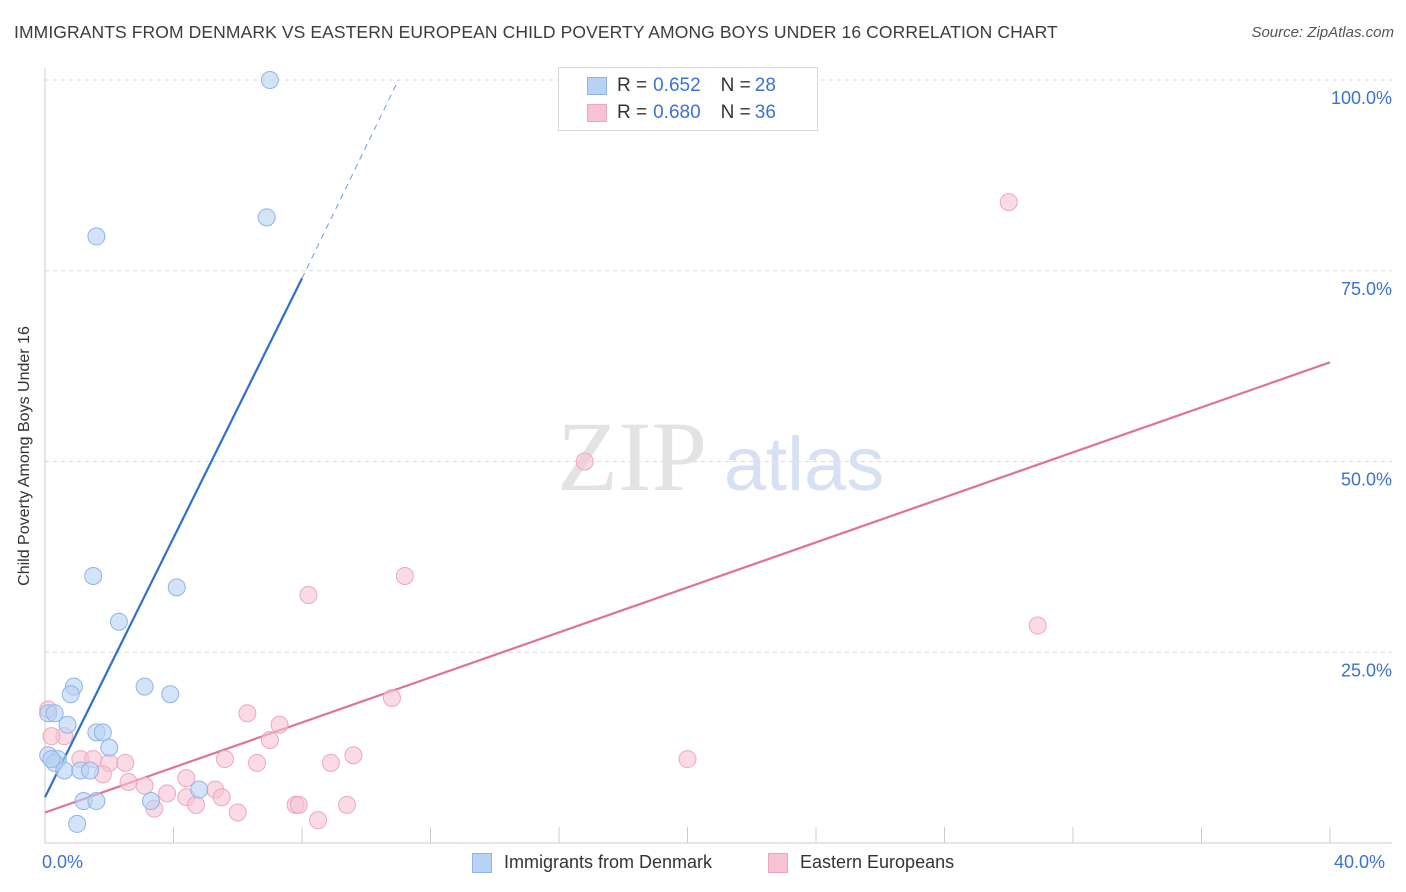 Image resolution: width=1406 pixels, height=892 pixels. What do you see at coordinates (1322, 32) in the screenshot?
I see `chart-source: Source: ZipAtlas.com` at bounding box center [1322, 32].